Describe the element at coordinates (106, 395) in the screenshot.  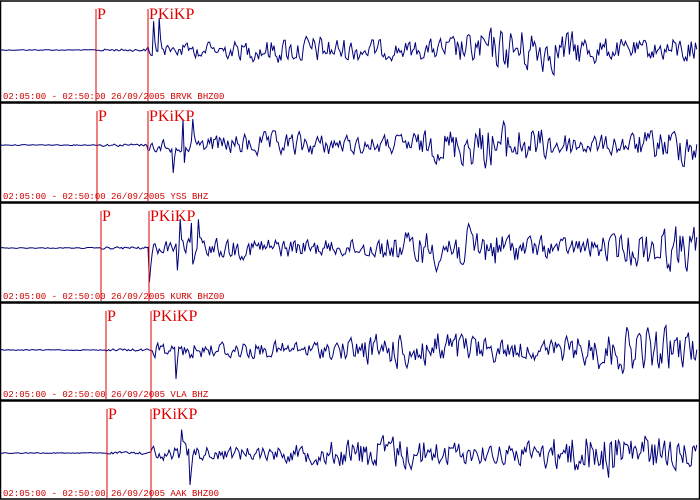
I see `trace-caption: 02:05:00 - 02:50:00 26/09/2005 VLA BHZ` at that location.